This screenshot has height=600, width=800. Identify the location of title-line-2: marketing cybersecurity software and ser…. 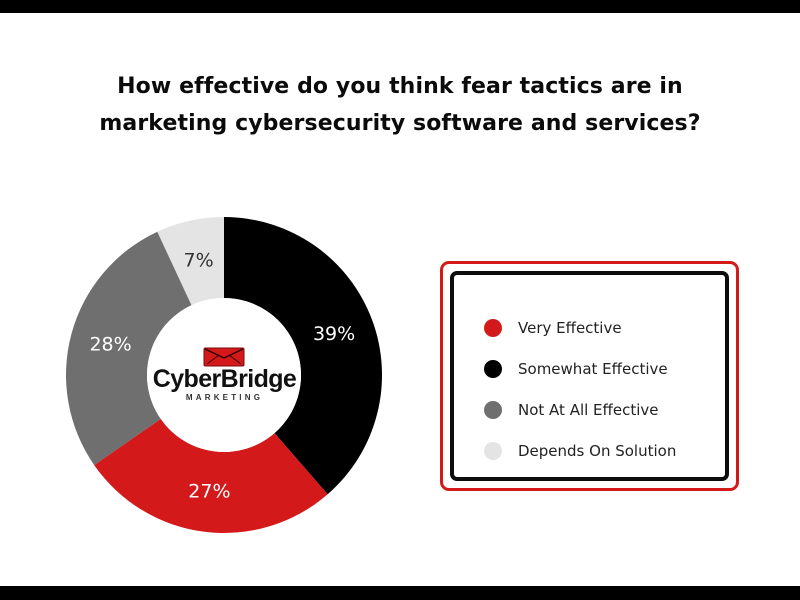
(400, 123).